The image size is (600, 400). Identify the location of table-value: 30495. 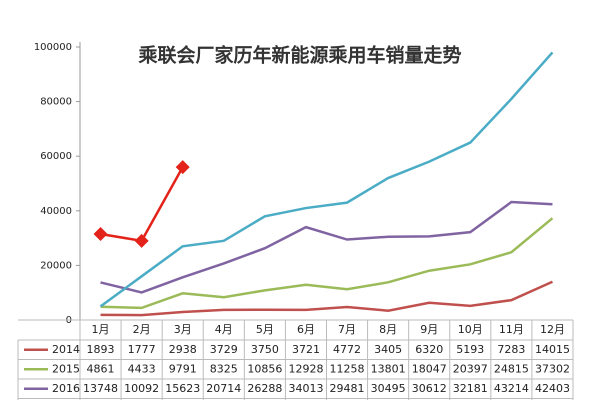
(388, 388).